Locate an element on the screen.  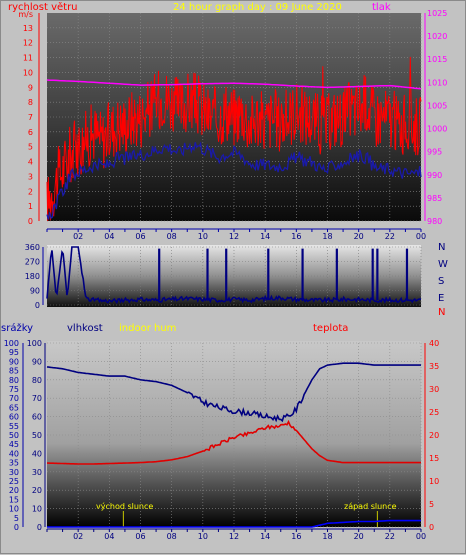
wind-x-tick-label: 14 is located at coordinates (265, 236).